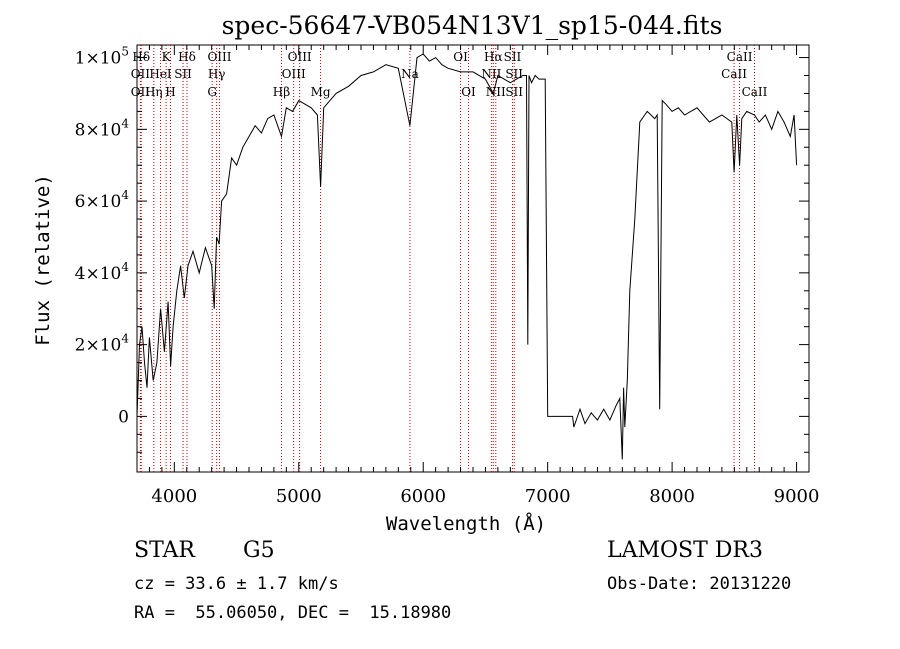 The width and height of the screenshot is (900, 649). What do you see at coordinates (797, 496) in the screenshot?
I see `x-tick-label: 9000` at bounding box center [797, 496].